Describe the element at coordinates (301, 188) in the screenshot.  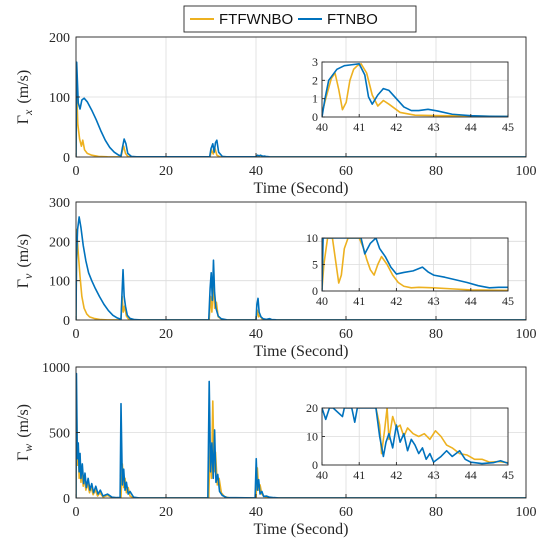
I see `panel-gx-xlabel: Time (Second)` at that location.